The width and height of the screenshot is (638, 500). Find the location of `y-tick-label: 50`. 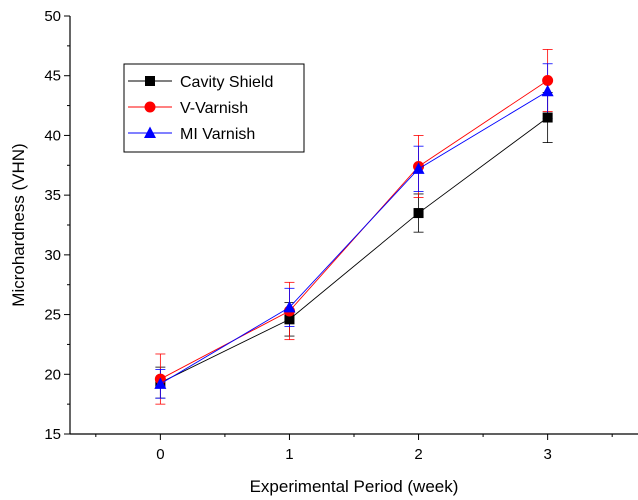

y-tick-label: 50 is located at coordinates (52, 16).